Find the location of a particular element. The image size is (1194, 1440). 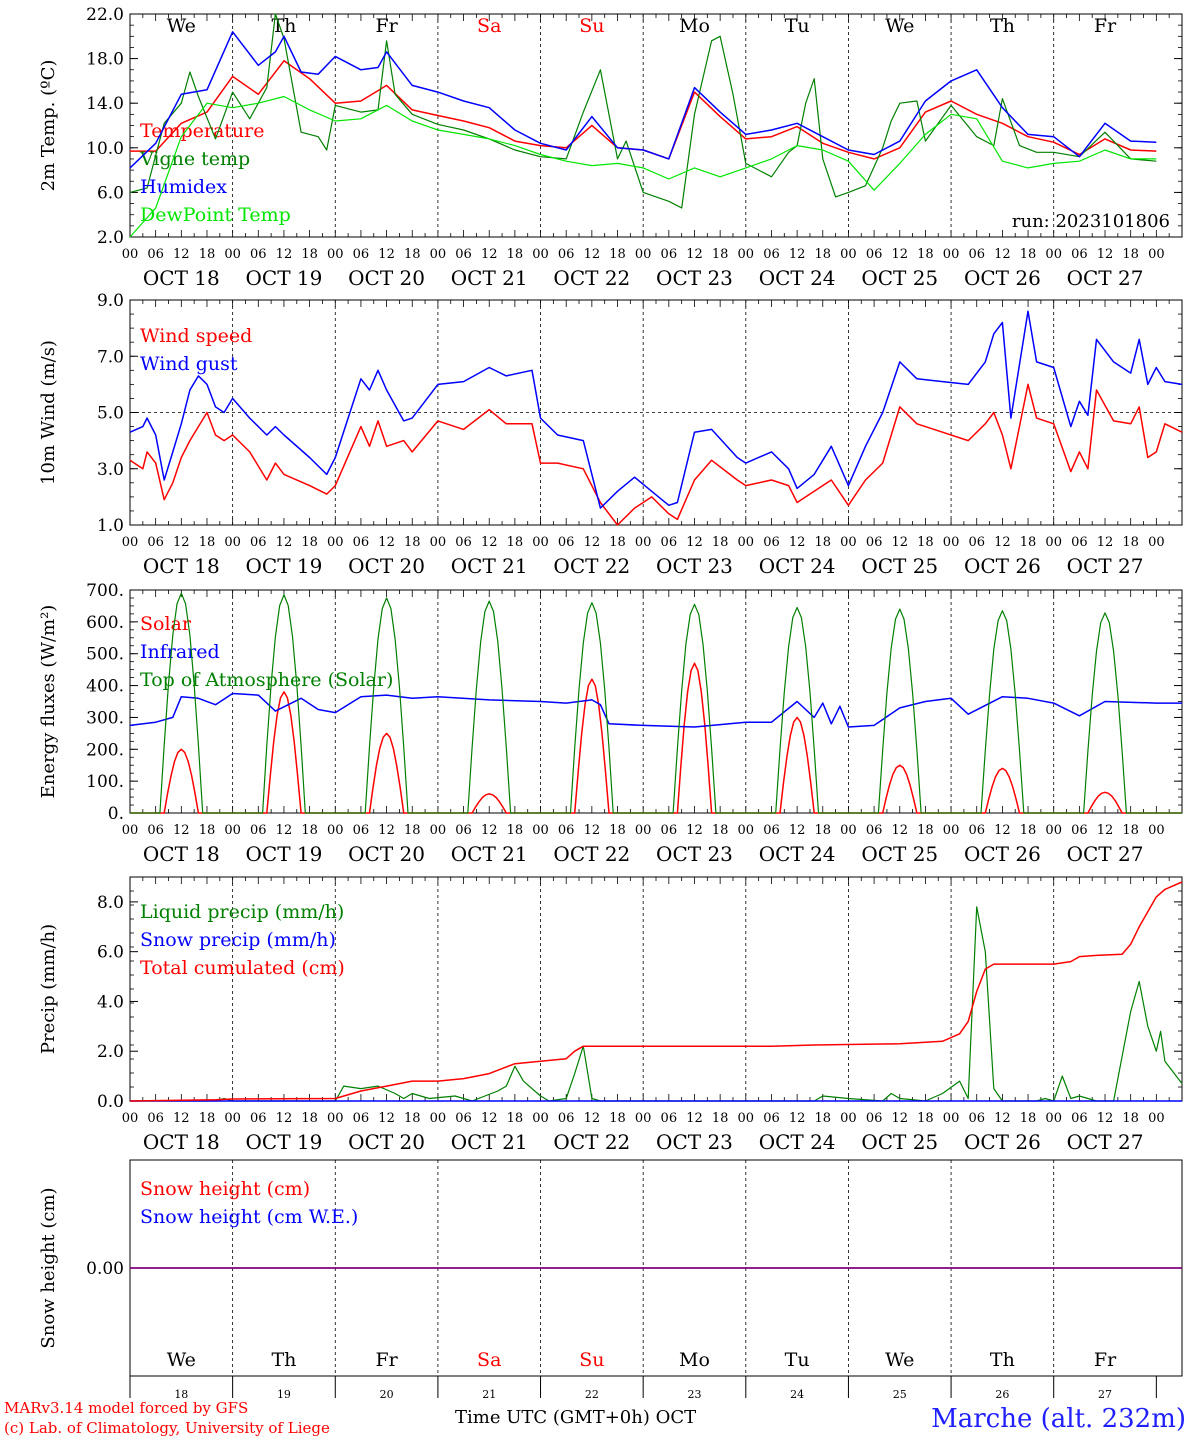

series-line-wind-gust is located at coordinates (656, 409).